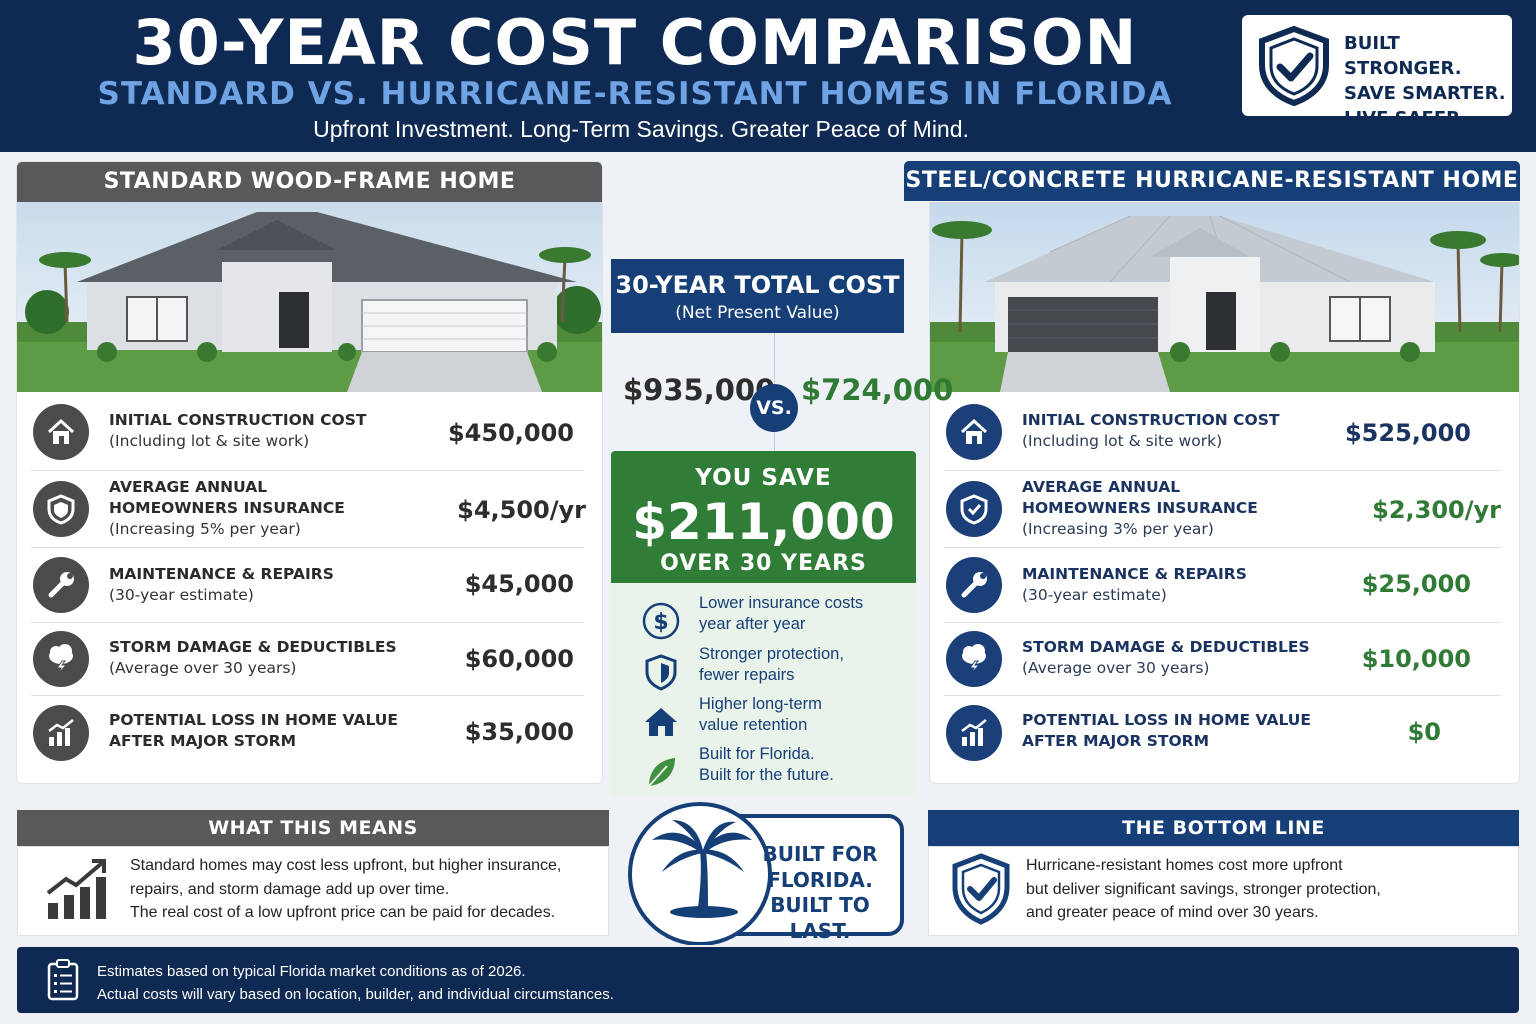  Describe the element at coordinates (519, 659) in the screenshot. I see `row-value: $60,000` at that location.